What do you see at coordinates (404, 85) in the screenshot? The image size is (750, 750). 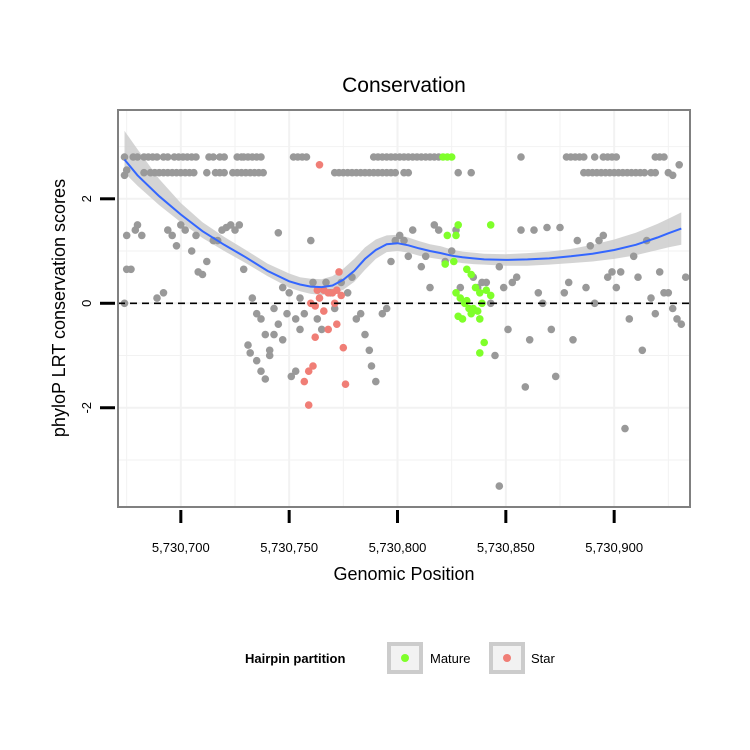 I see `chart-title: Conservation` at bounding box center [404, 85].